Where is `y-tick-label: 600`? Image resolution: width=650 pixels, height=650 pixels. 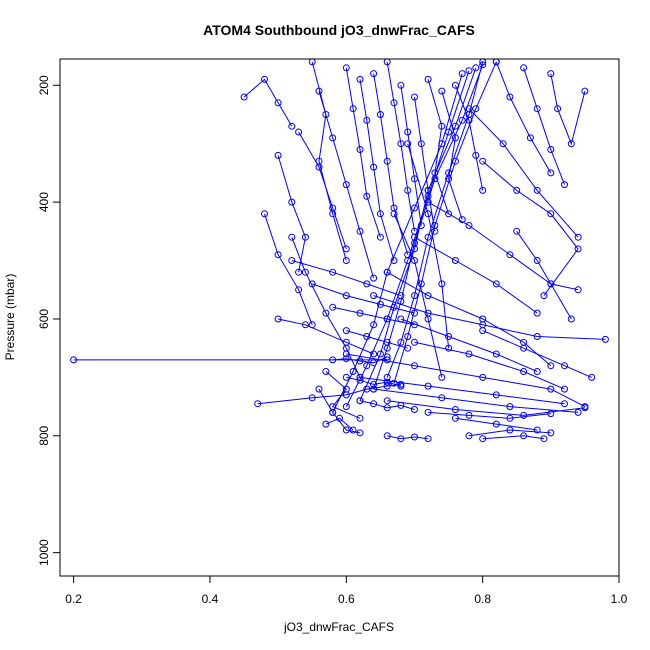
y-tick-label: 600 is located at coordinates (44, 319).